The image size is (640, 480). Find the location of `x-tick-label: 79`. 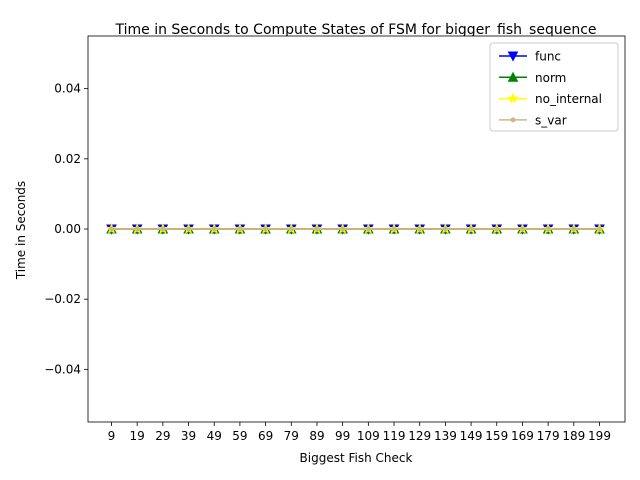

x-tick-label: 79 is located at coordinates (291, 436).